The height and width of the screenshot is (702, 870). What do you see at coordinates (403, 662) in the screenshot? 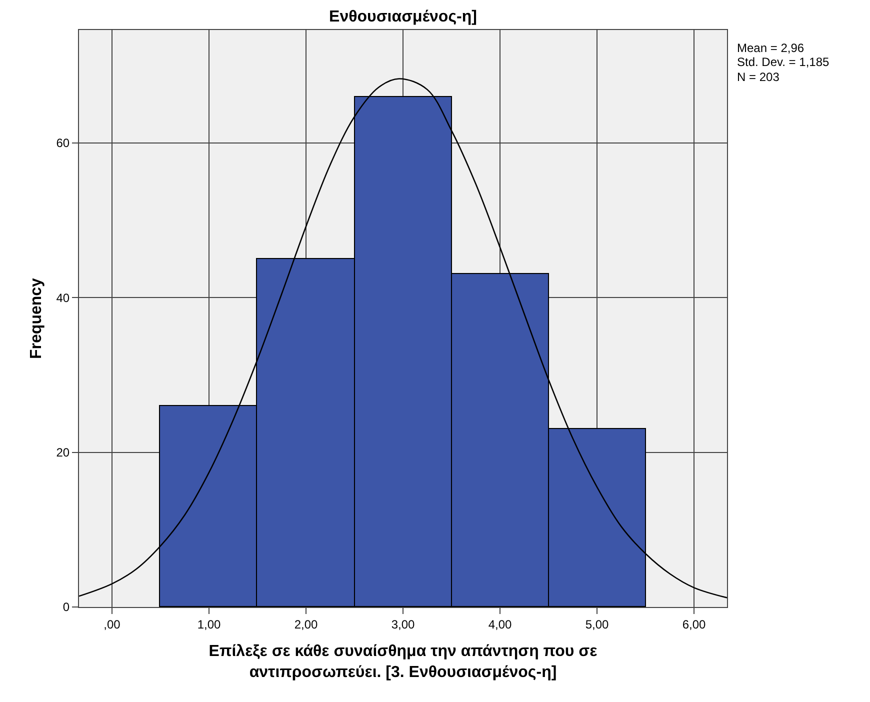
I see `x-axis-title: Επίλεξε σε κάθε συναίσθημα την απάντηση που σε αντιπροσωπεύει. [3. Ενθουσιασμένος-η]` at bounding box center [403, 662].